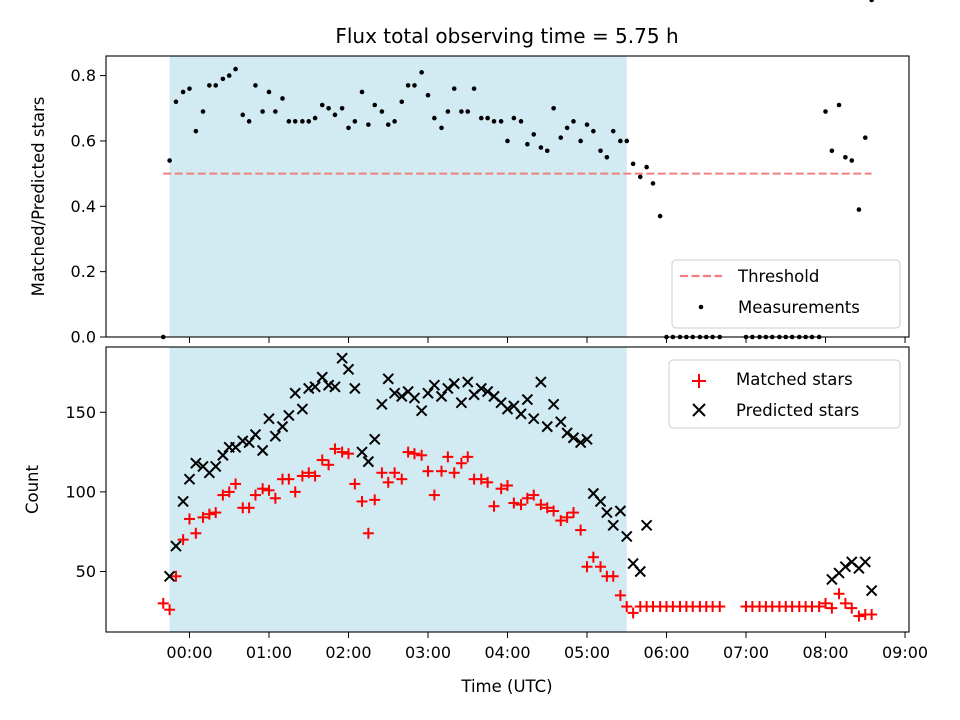 The image size is (960, 720). What do you see at coordinates (587, 652) in the screenshot?
I see `xtick-label: 05:00` at bounding box center [587, 652].